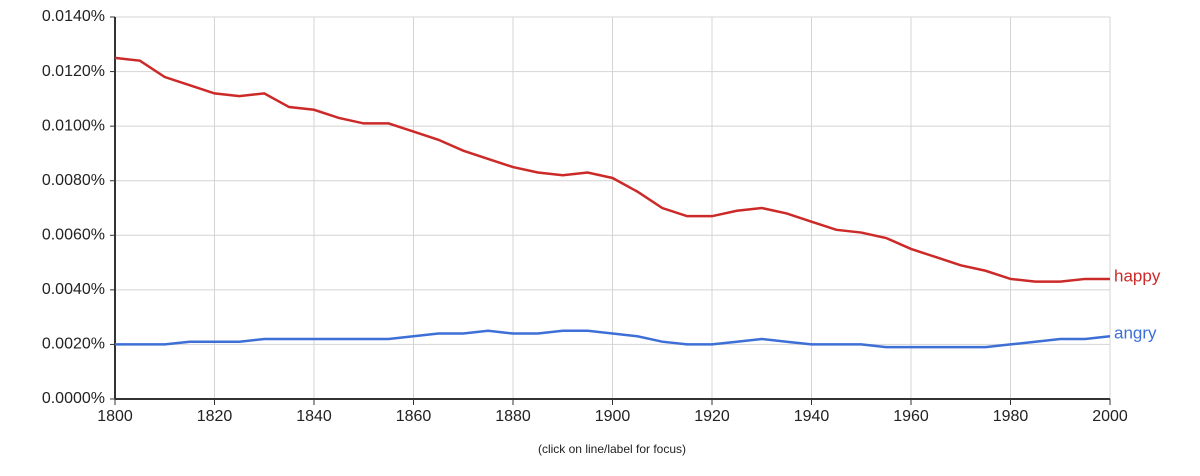  What do you see at coordinates (73, 16) in the screenshot?
I see `y-tick-label: 0.0140%` at bounding box center [73, 16].